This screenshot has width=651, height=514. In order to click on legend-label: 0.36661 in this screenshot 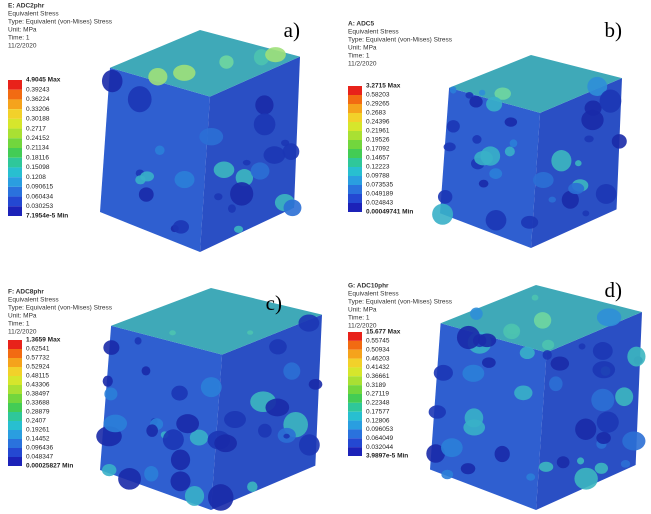, I will do `click(378, 376)`.